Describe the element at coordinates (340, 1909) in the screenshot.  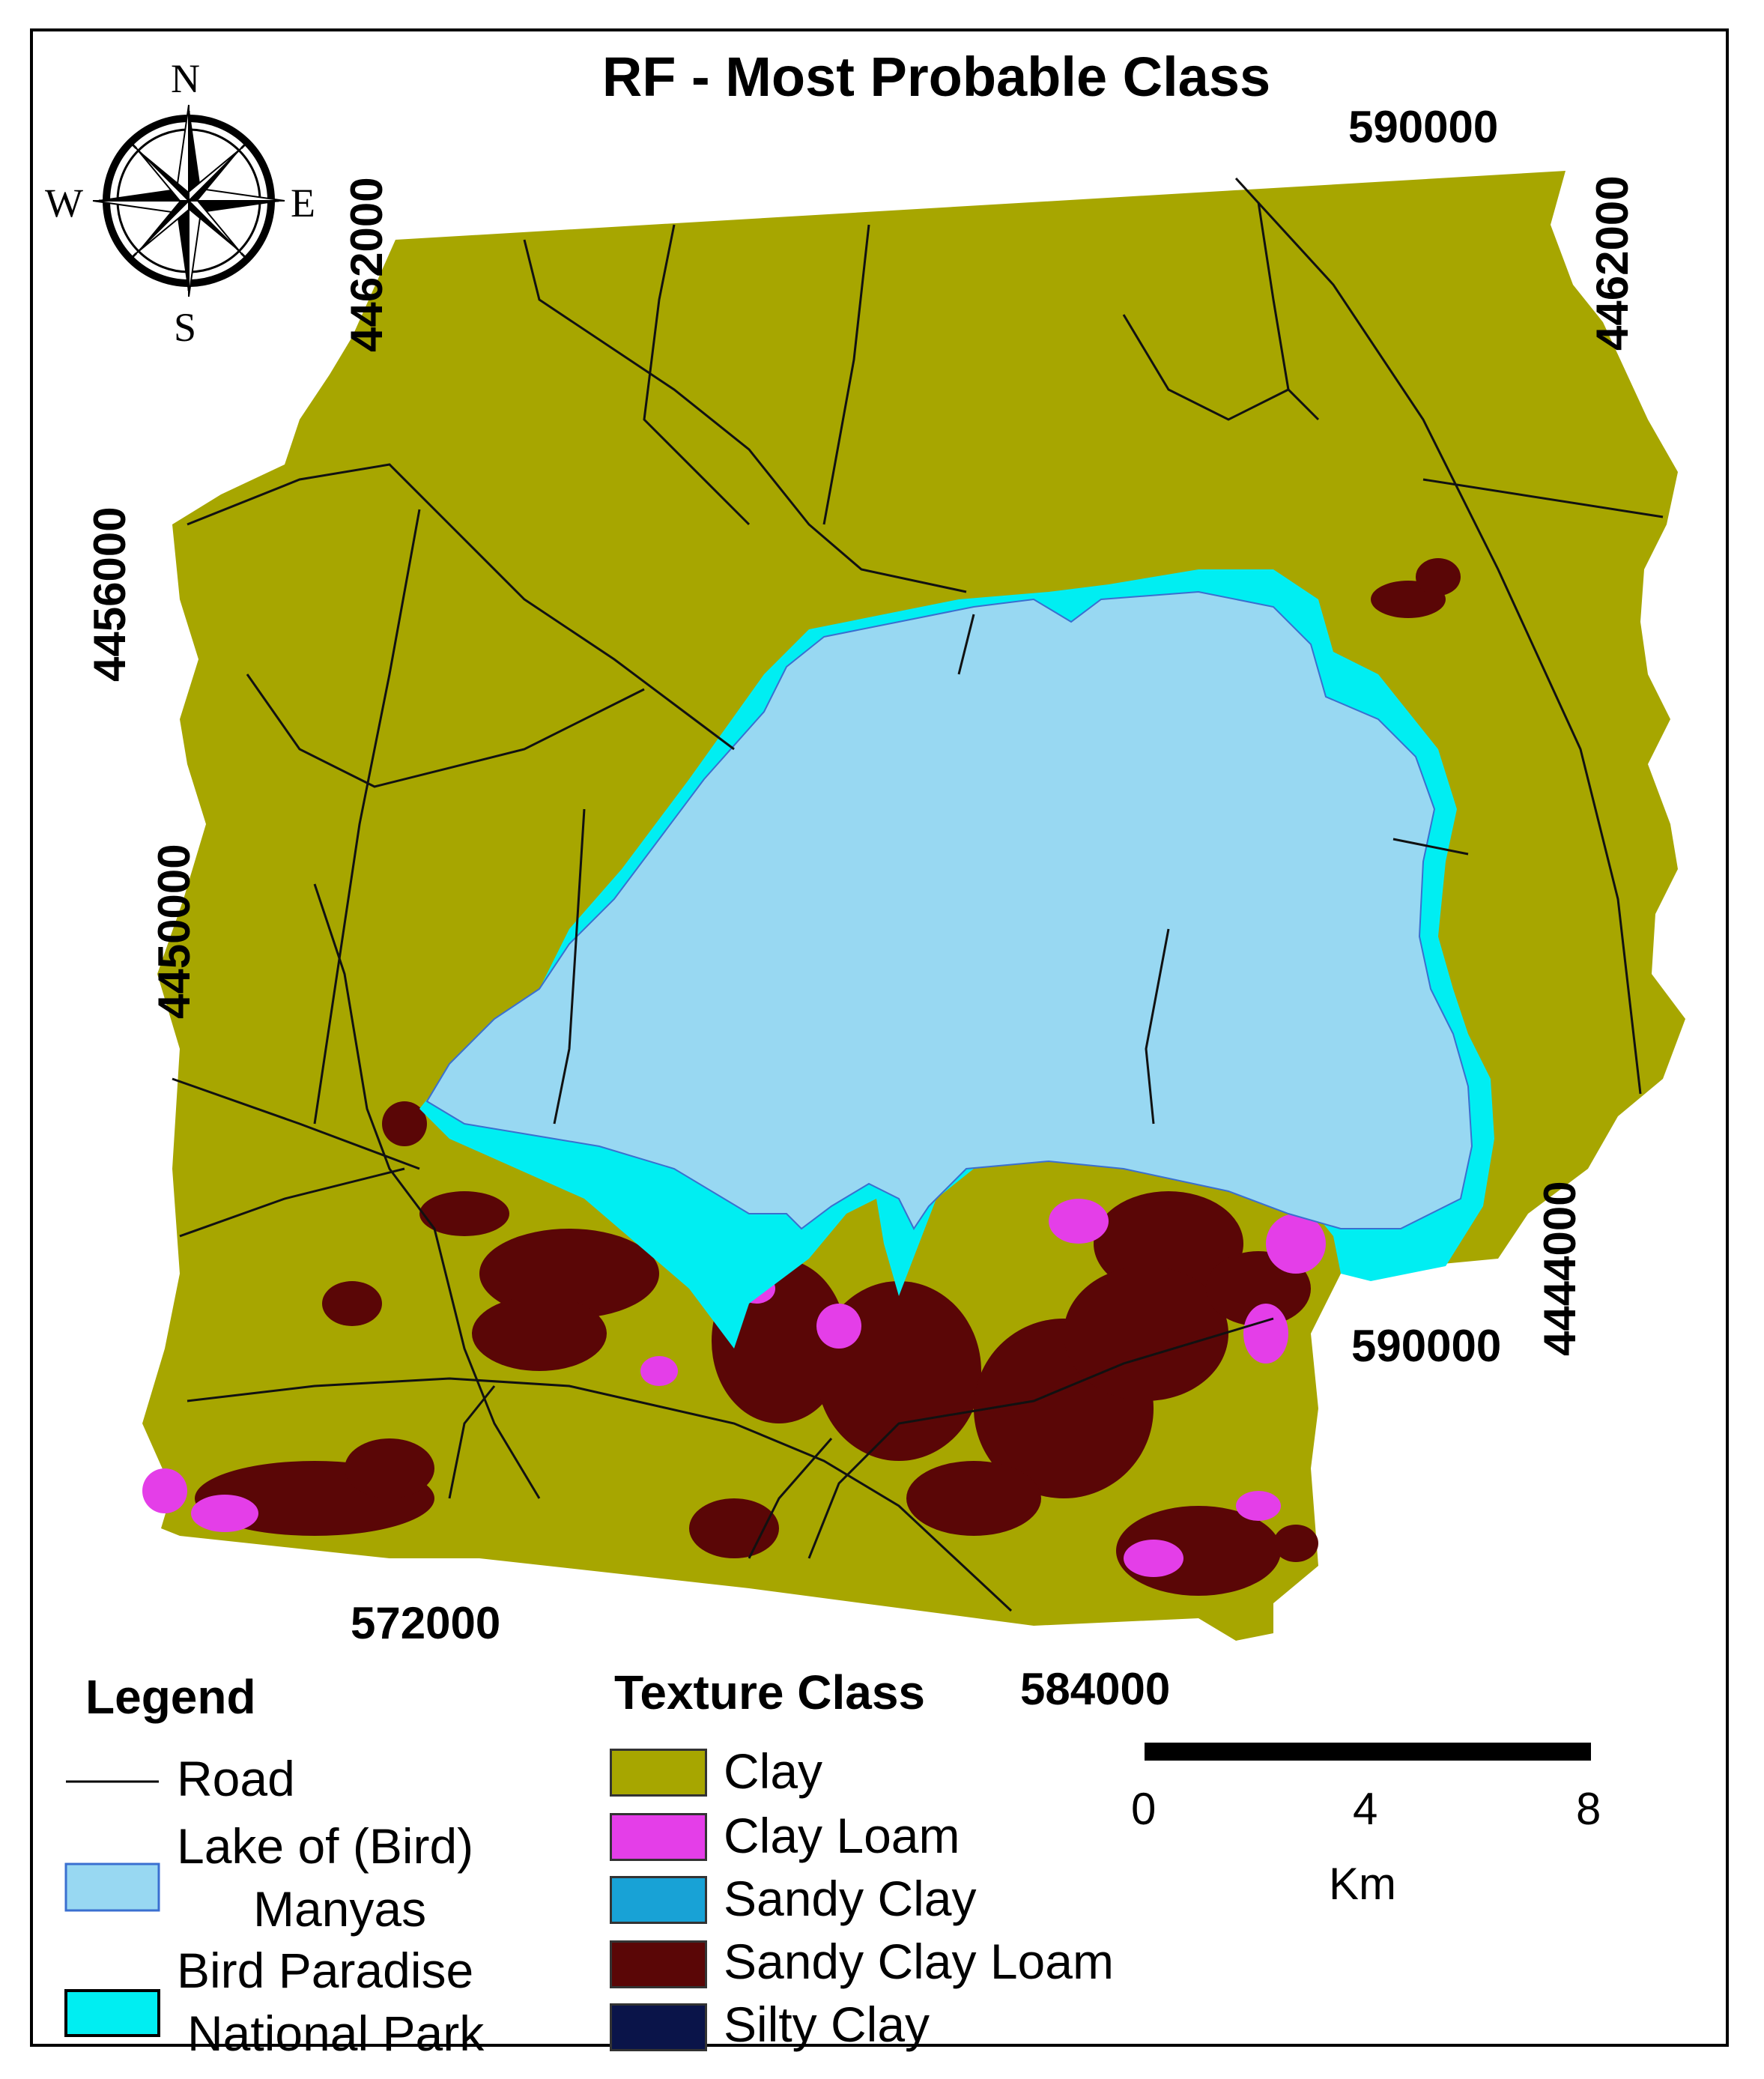
I see `legend-lake-label-2: Manyas` at that location.